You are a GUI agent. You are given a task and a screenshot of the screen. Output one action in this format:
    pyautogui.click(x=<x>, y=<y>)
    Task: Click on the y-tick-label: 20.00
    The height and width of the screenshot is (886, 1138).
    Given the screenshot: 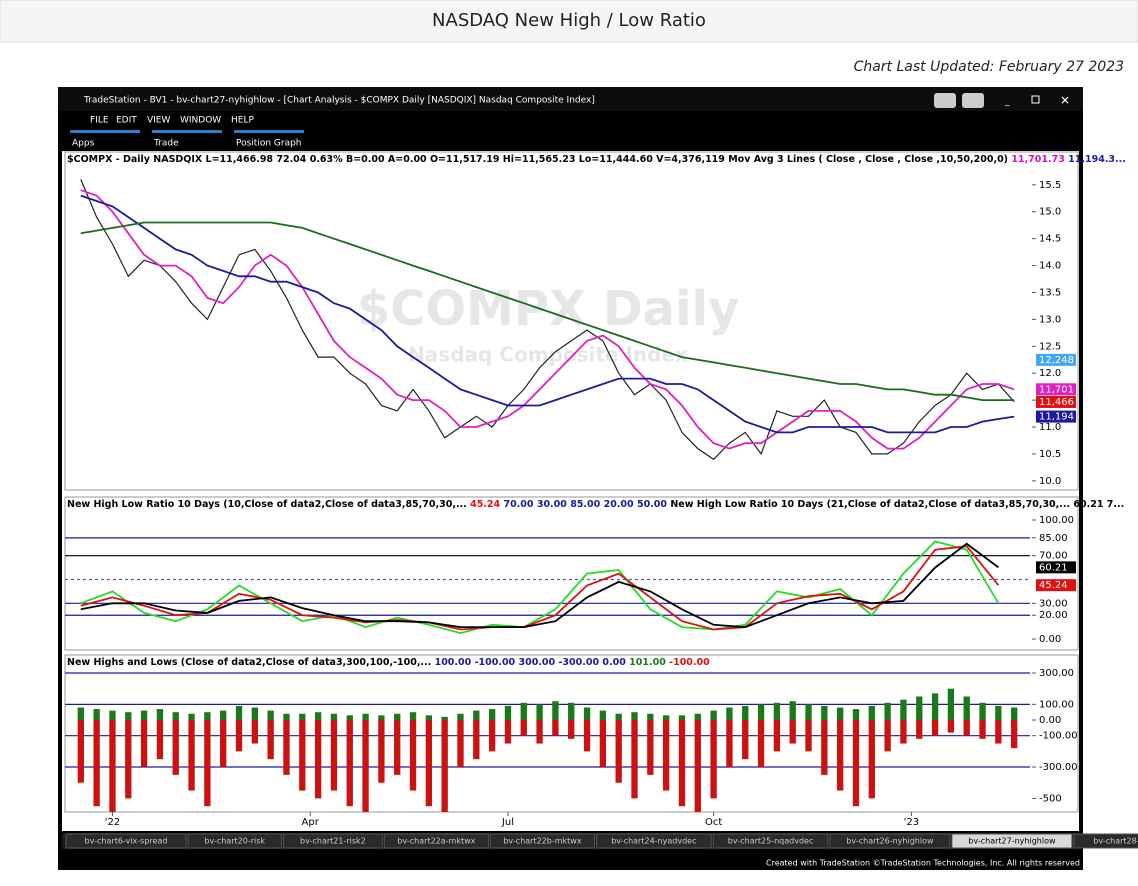 What is the action you would take?
    pyautogui.click(x=1053, y=615)
    